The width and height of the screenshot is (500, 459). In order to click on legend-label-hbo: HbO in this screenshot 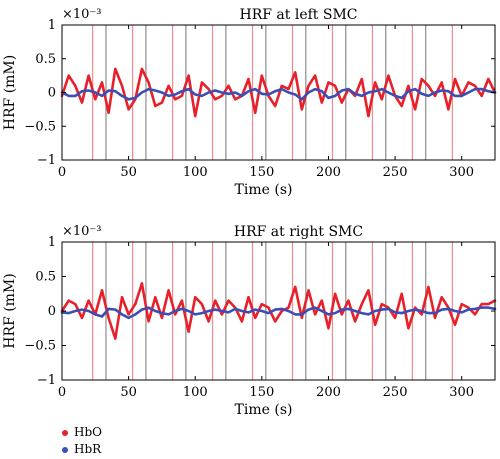, I will do `click(88, 432)`.